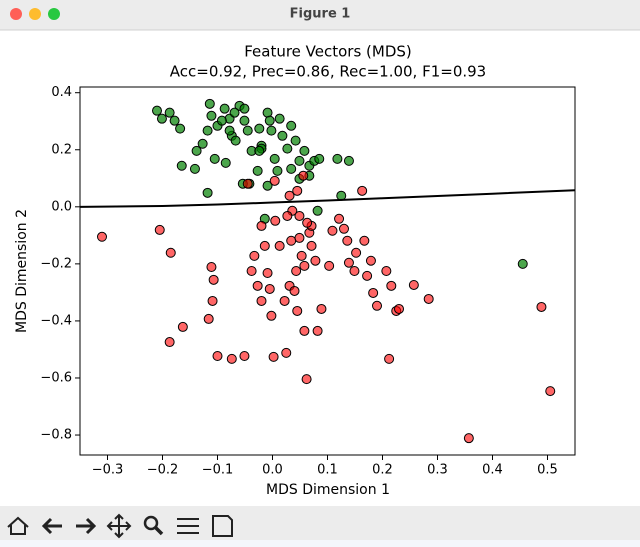  I want to click on save-button, so click(222, 526).